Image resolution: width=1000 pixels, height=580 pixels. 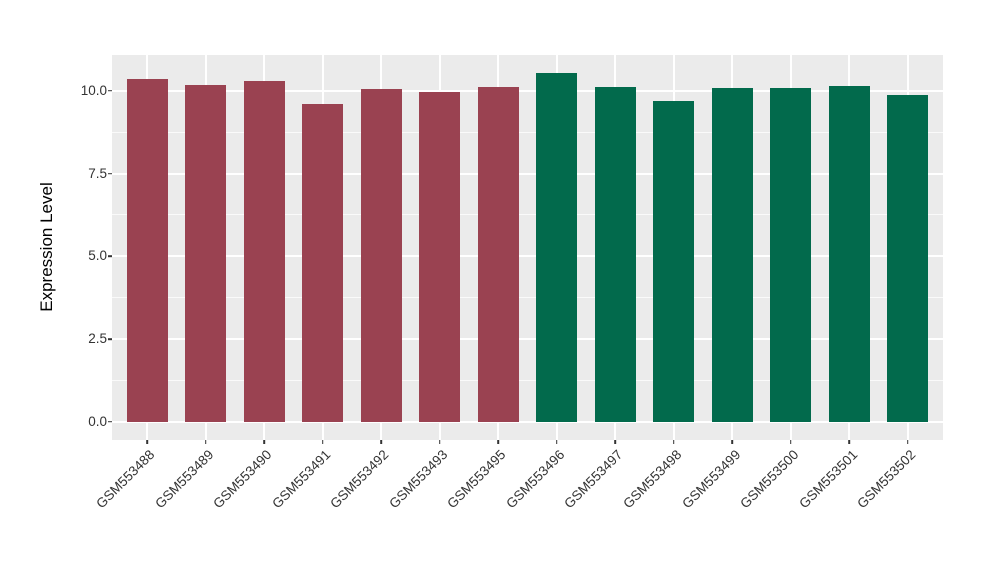 What do you see at coordinates (827, 479) in the screenshot?
I see `x-tick-label: GSM553501` at bounding box center [827, 479].